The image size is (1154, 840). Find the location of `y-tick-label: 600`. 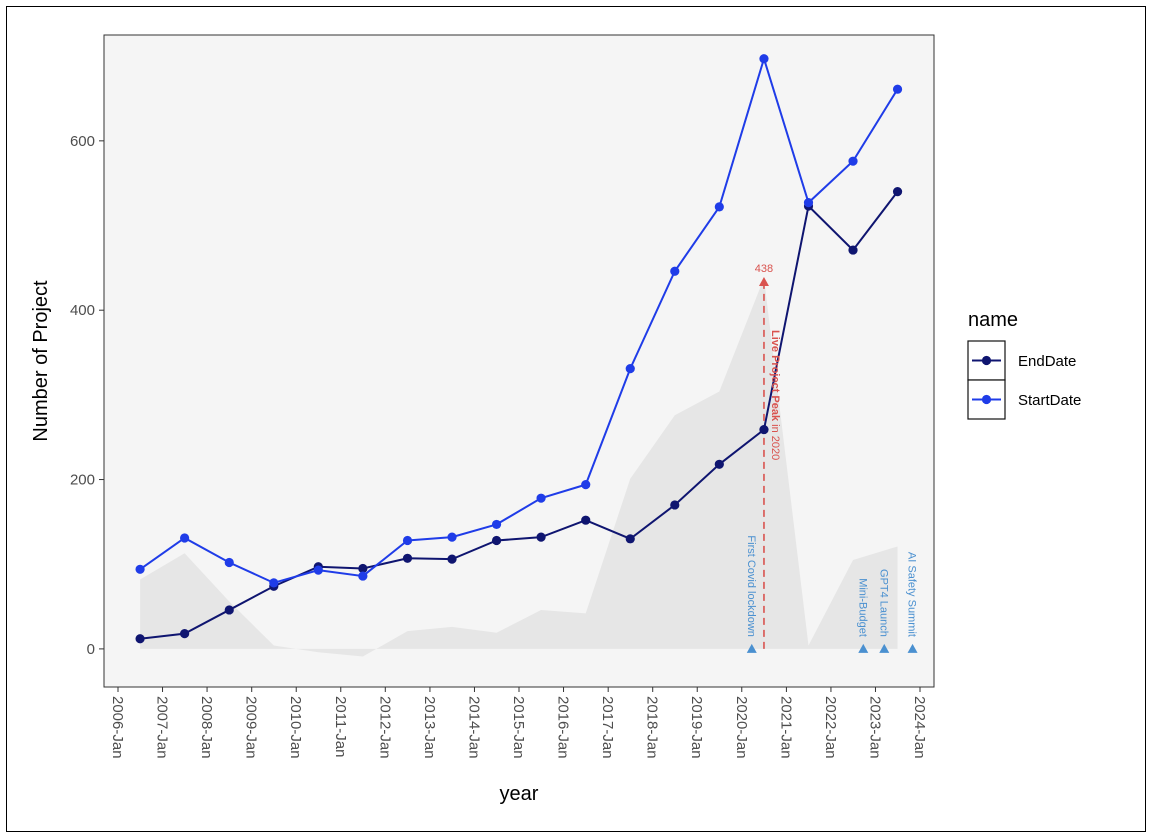

y-tick-label: 600 is located at coordinates (82, 141).